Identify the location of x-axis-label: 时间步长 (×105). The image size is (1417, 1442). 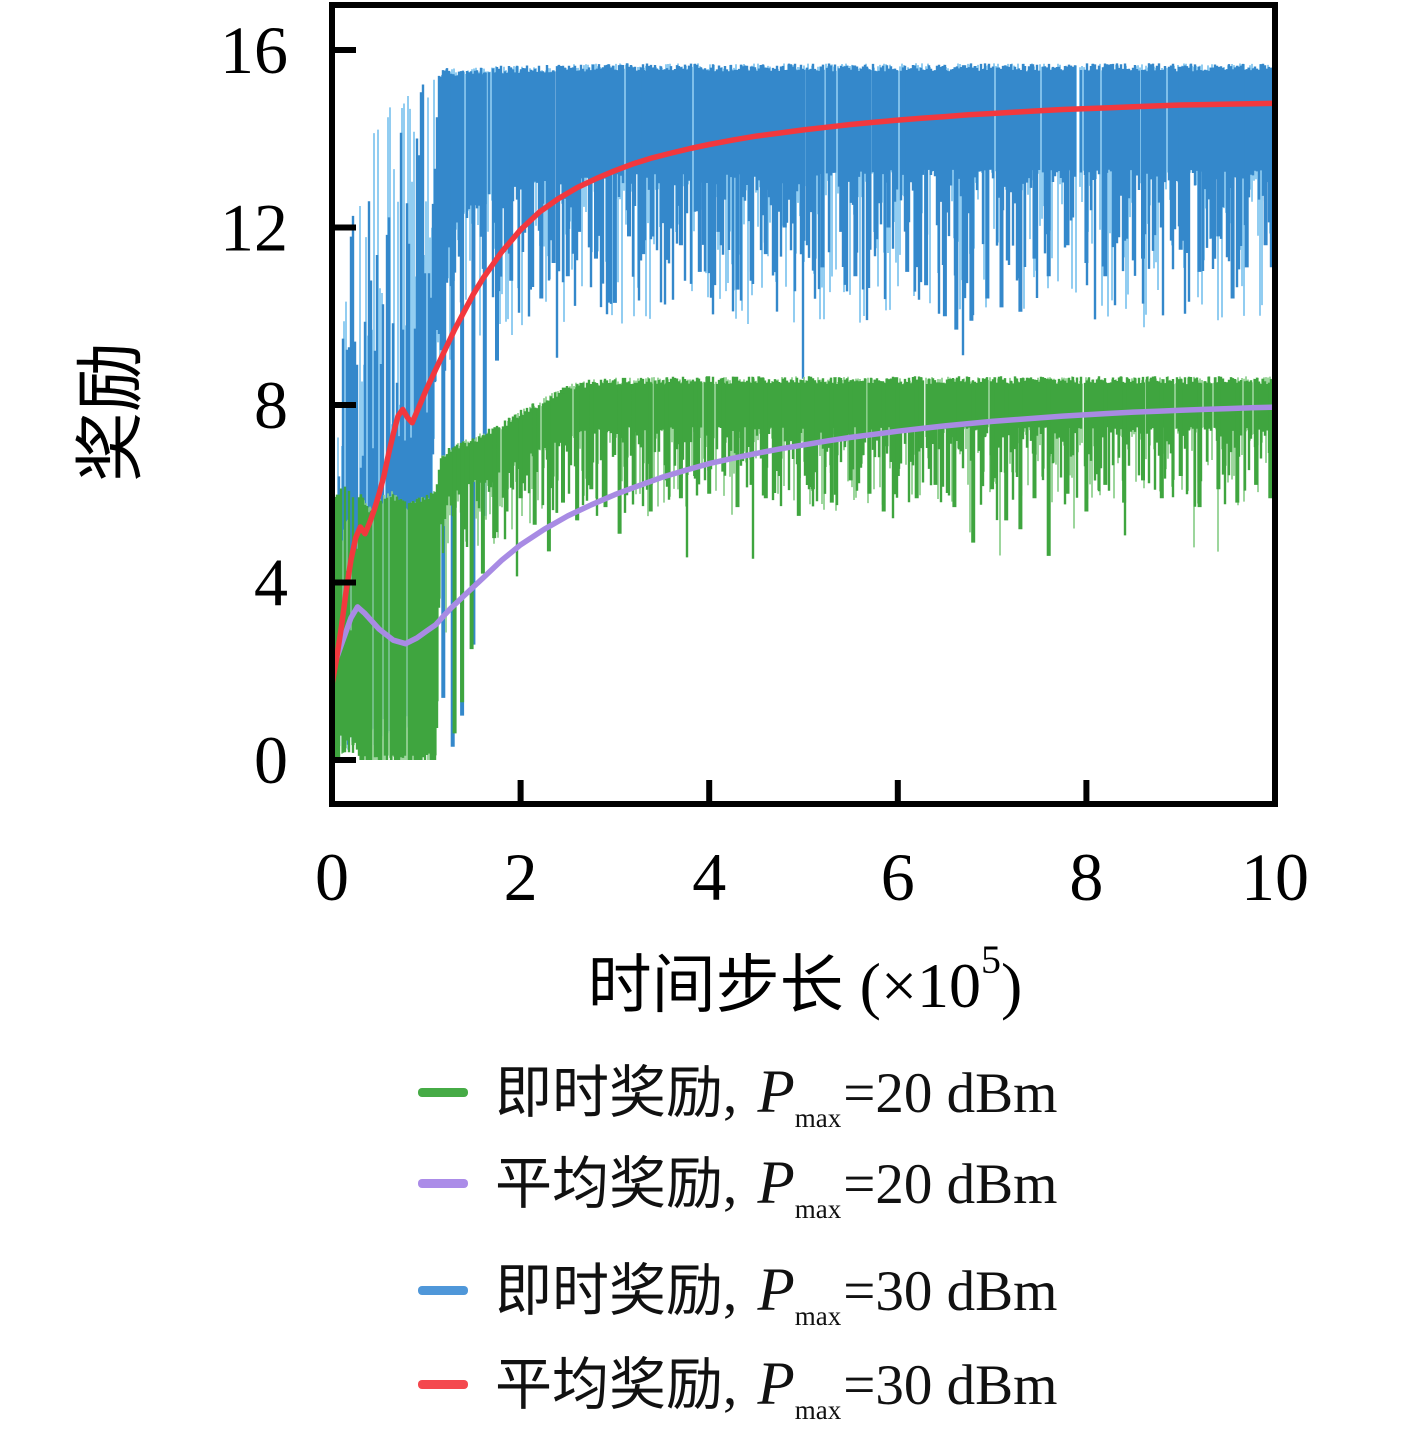
(805, 979).